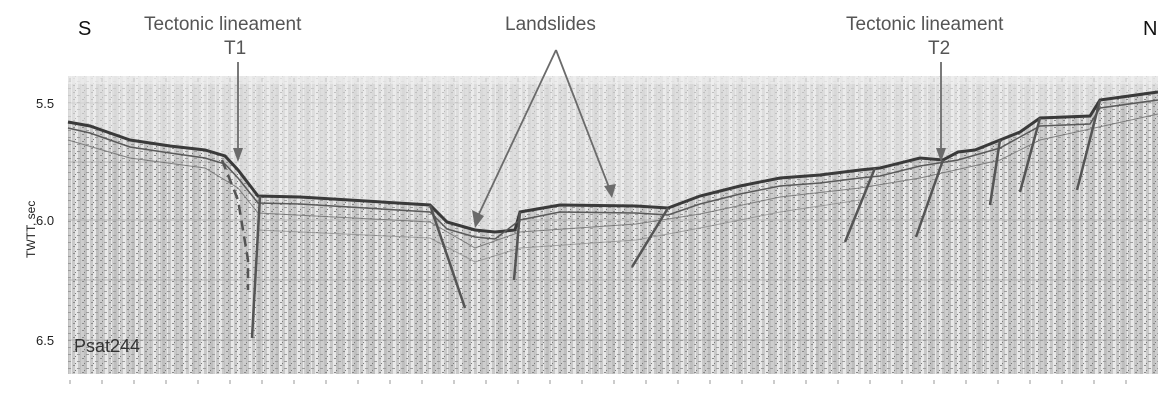  I want to click on t1-annotation-id: T1, so click(235, 48).